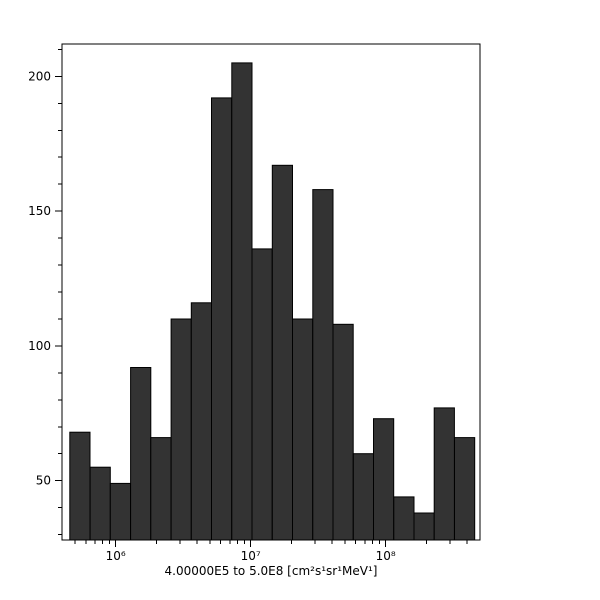 Image resolution: width=600 pixels, height=600 pixels. Describe the element at coordinates (39, 346) in the screenshot. I see `tick-label: 100` at that location.